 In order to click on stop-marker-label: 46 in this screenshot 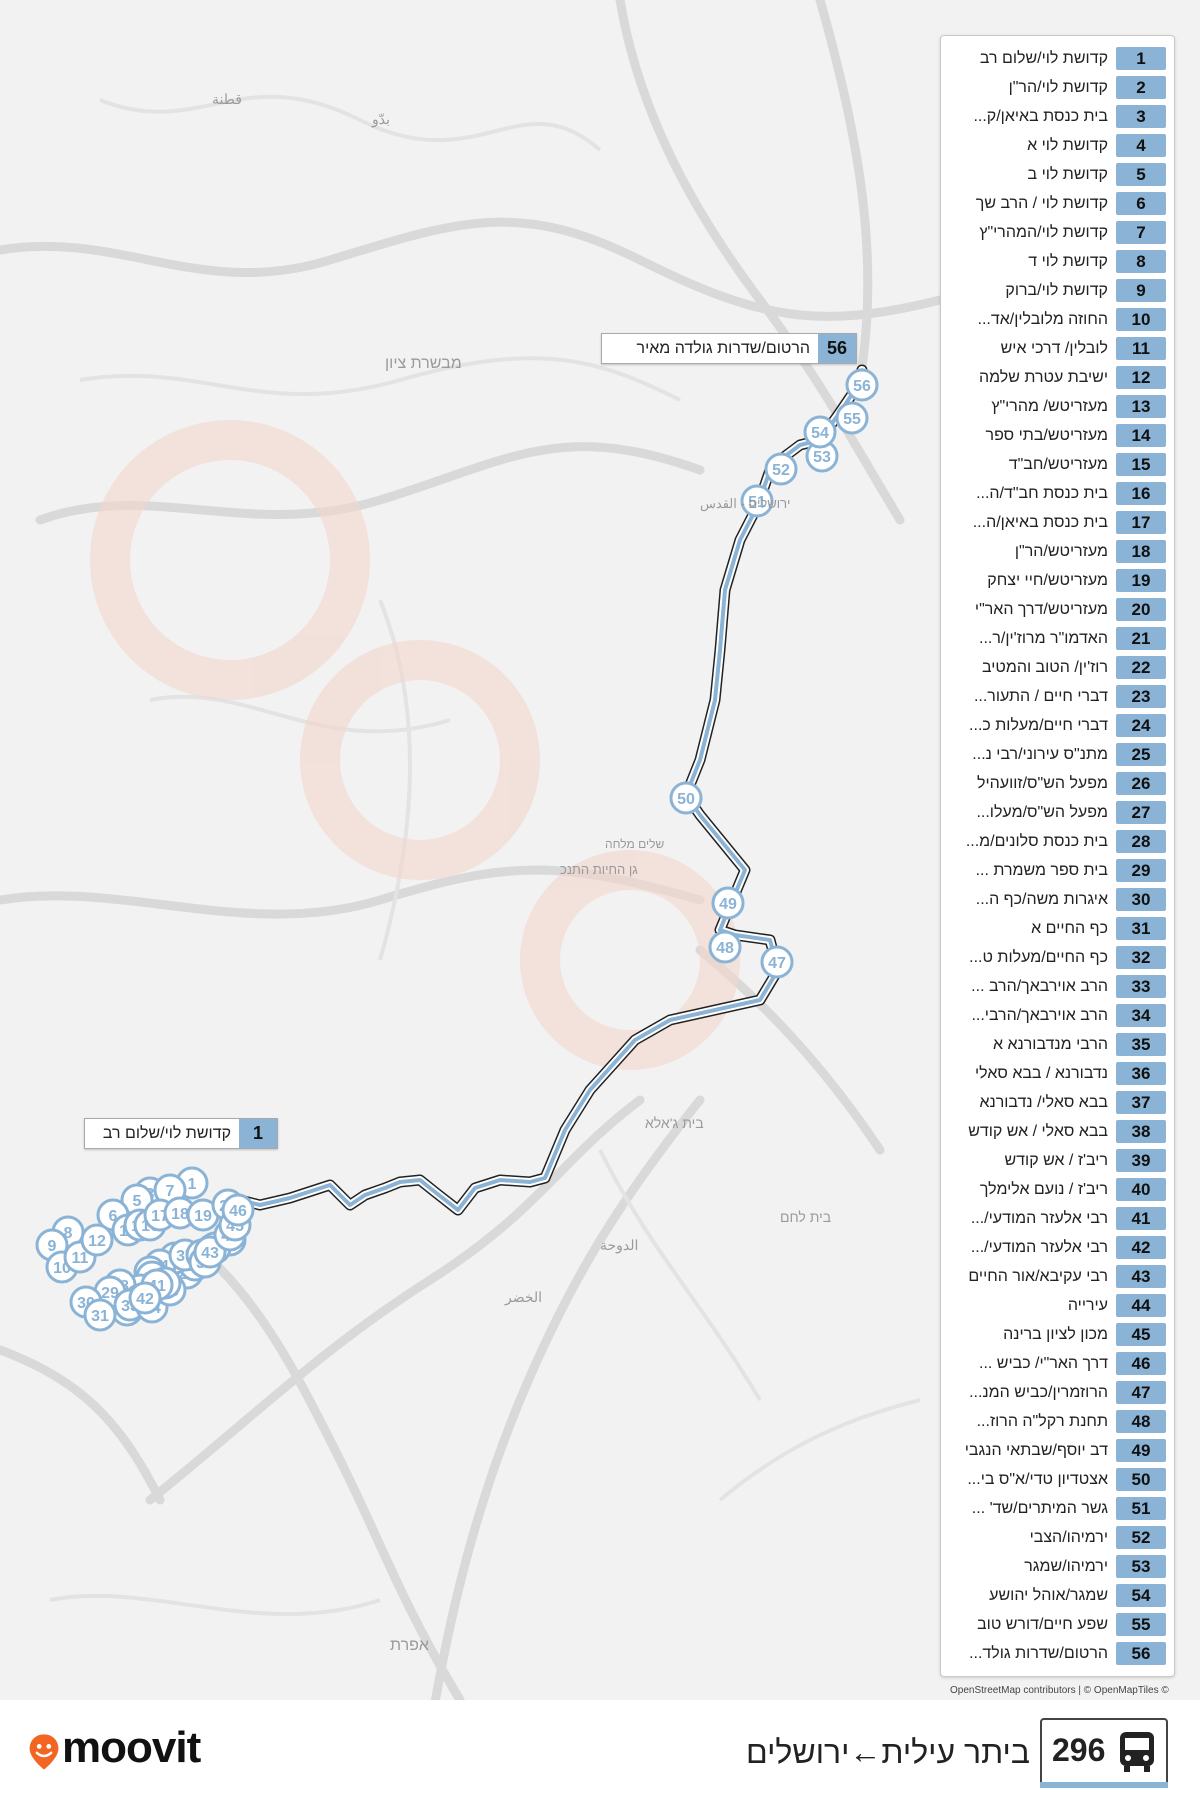, I will do `click(238, 1211)`.